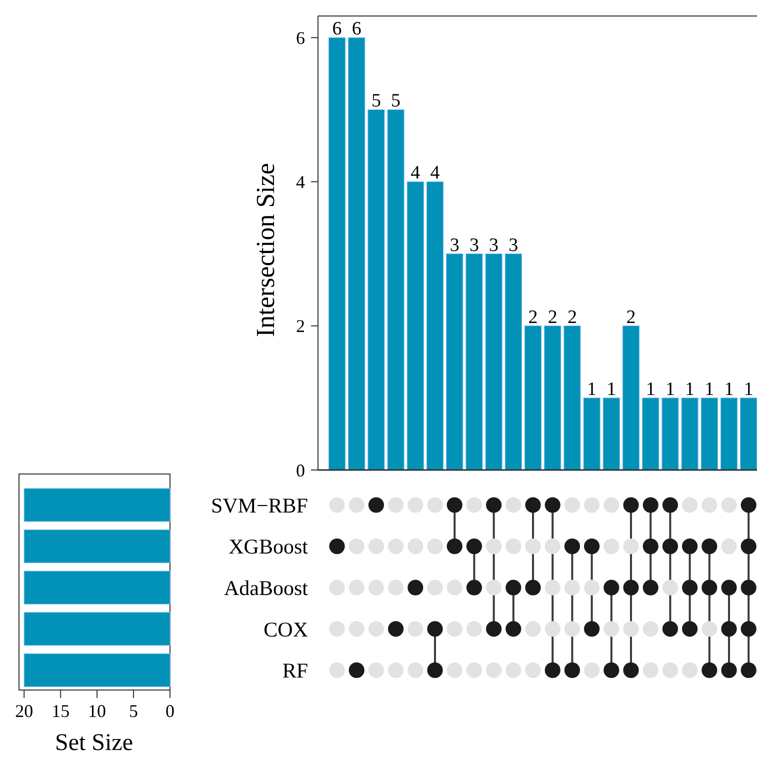 The width and height of the screenshot is (757, 769). What do you see at coordinates (295, 670) in the screenshot?
I see `y-tick-label: RF` at bounding box center [295, 670].